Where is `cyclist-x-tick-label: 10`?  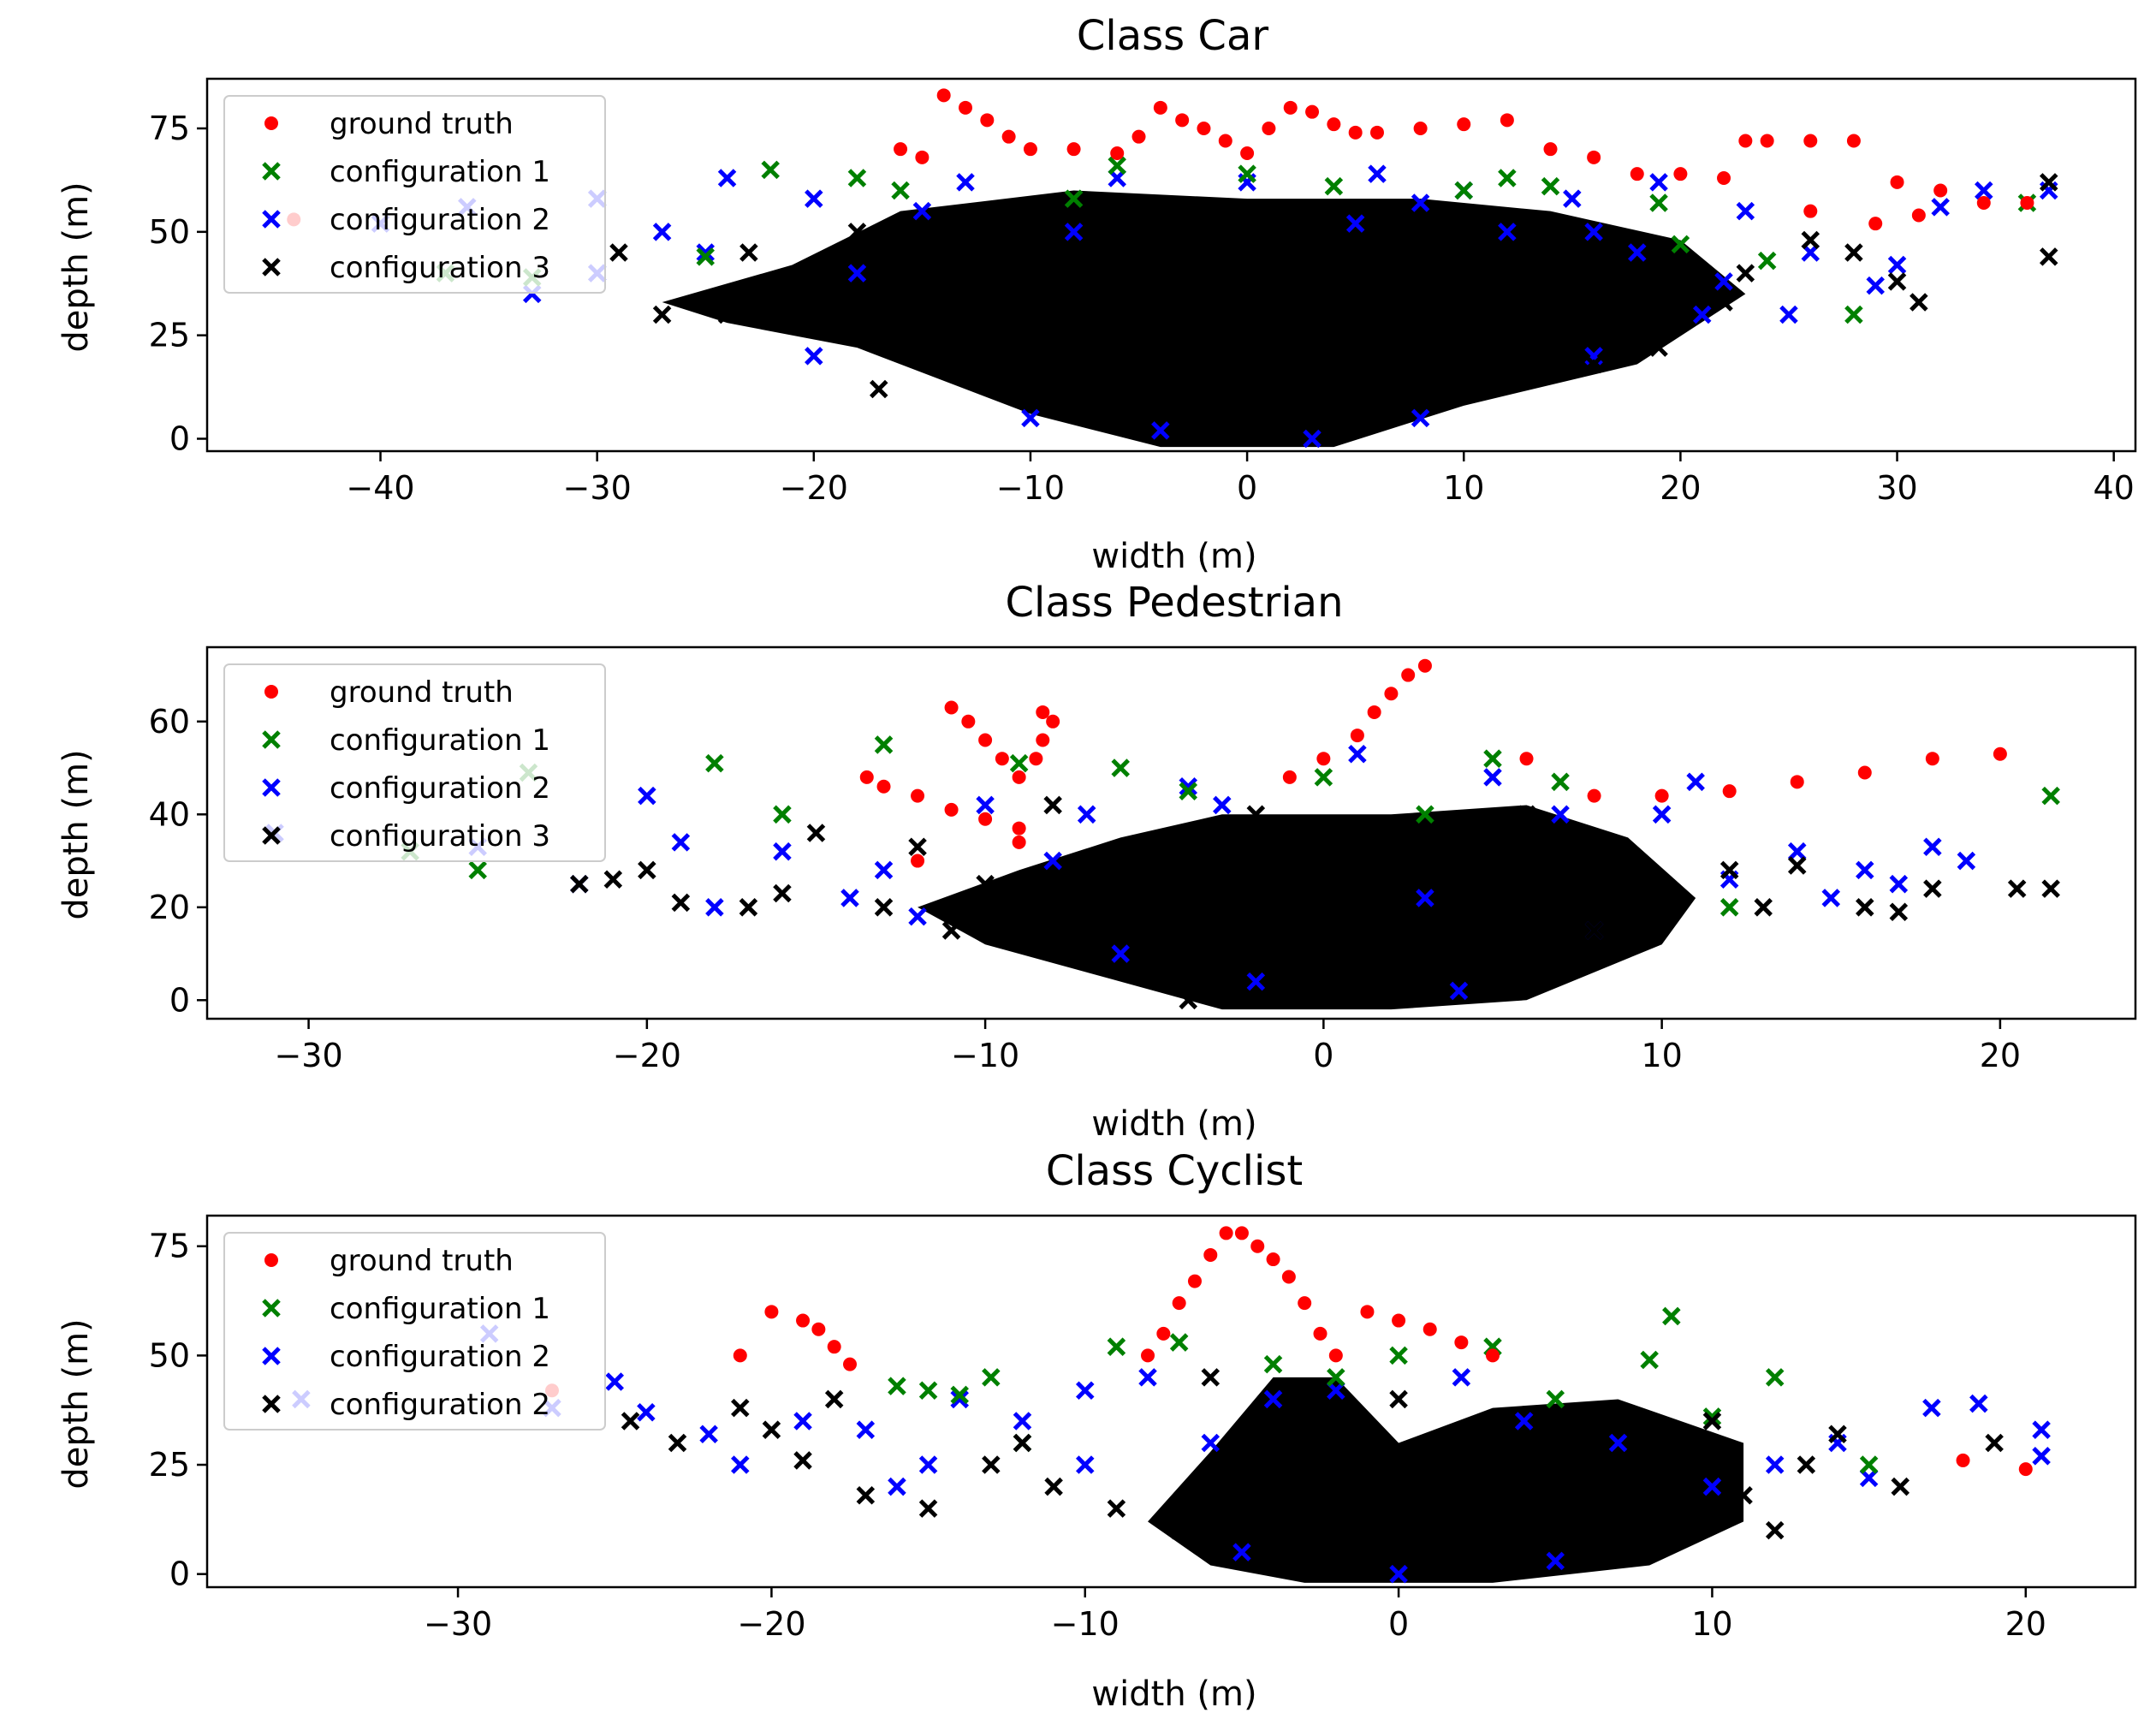 cyclist-x-tick-label: 10 is located at coordinates (1711, 1624).